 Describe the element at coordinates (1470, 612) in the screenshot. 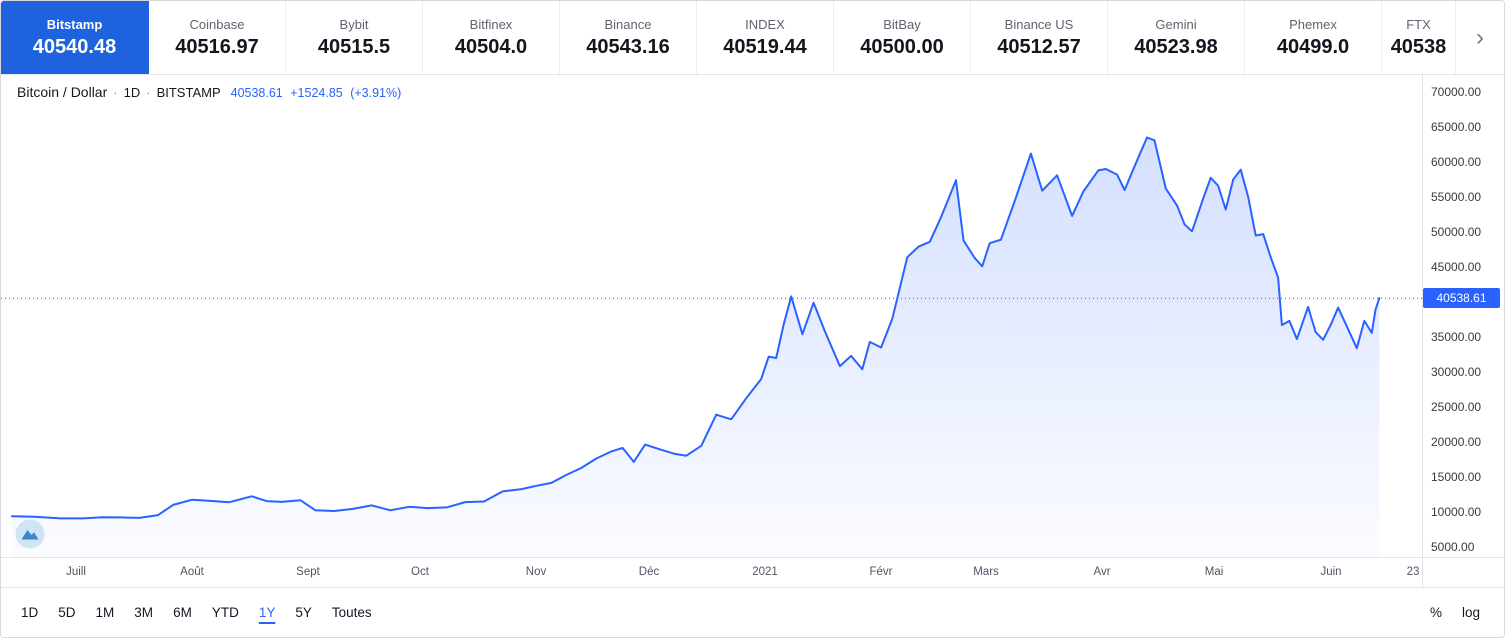

I see `log-scale-button: log` at that location.